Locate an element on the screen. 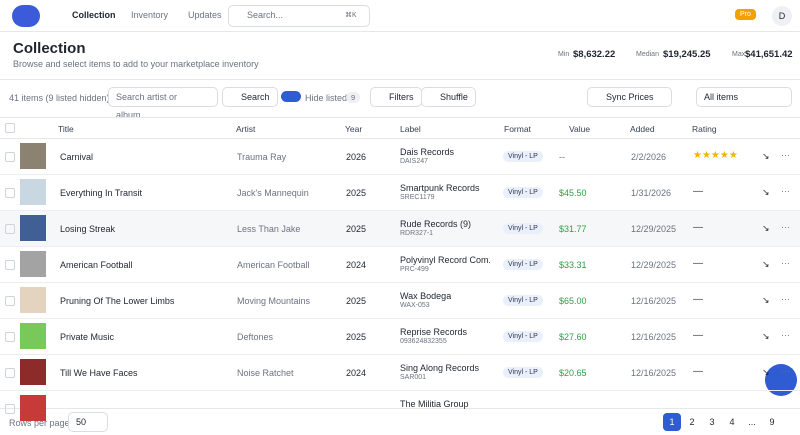 The height and width of the screenshot is (435, 800). filters-button: Filters is located at coordinates (396, 97).